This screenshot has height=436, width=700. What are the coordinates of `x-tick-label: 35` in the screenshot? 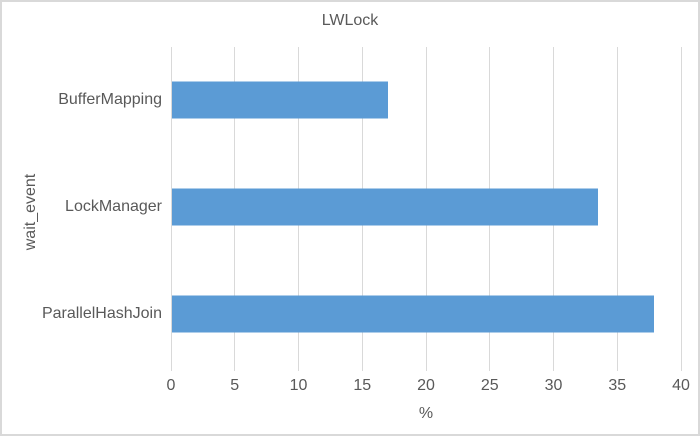 It's located at (617, 385).